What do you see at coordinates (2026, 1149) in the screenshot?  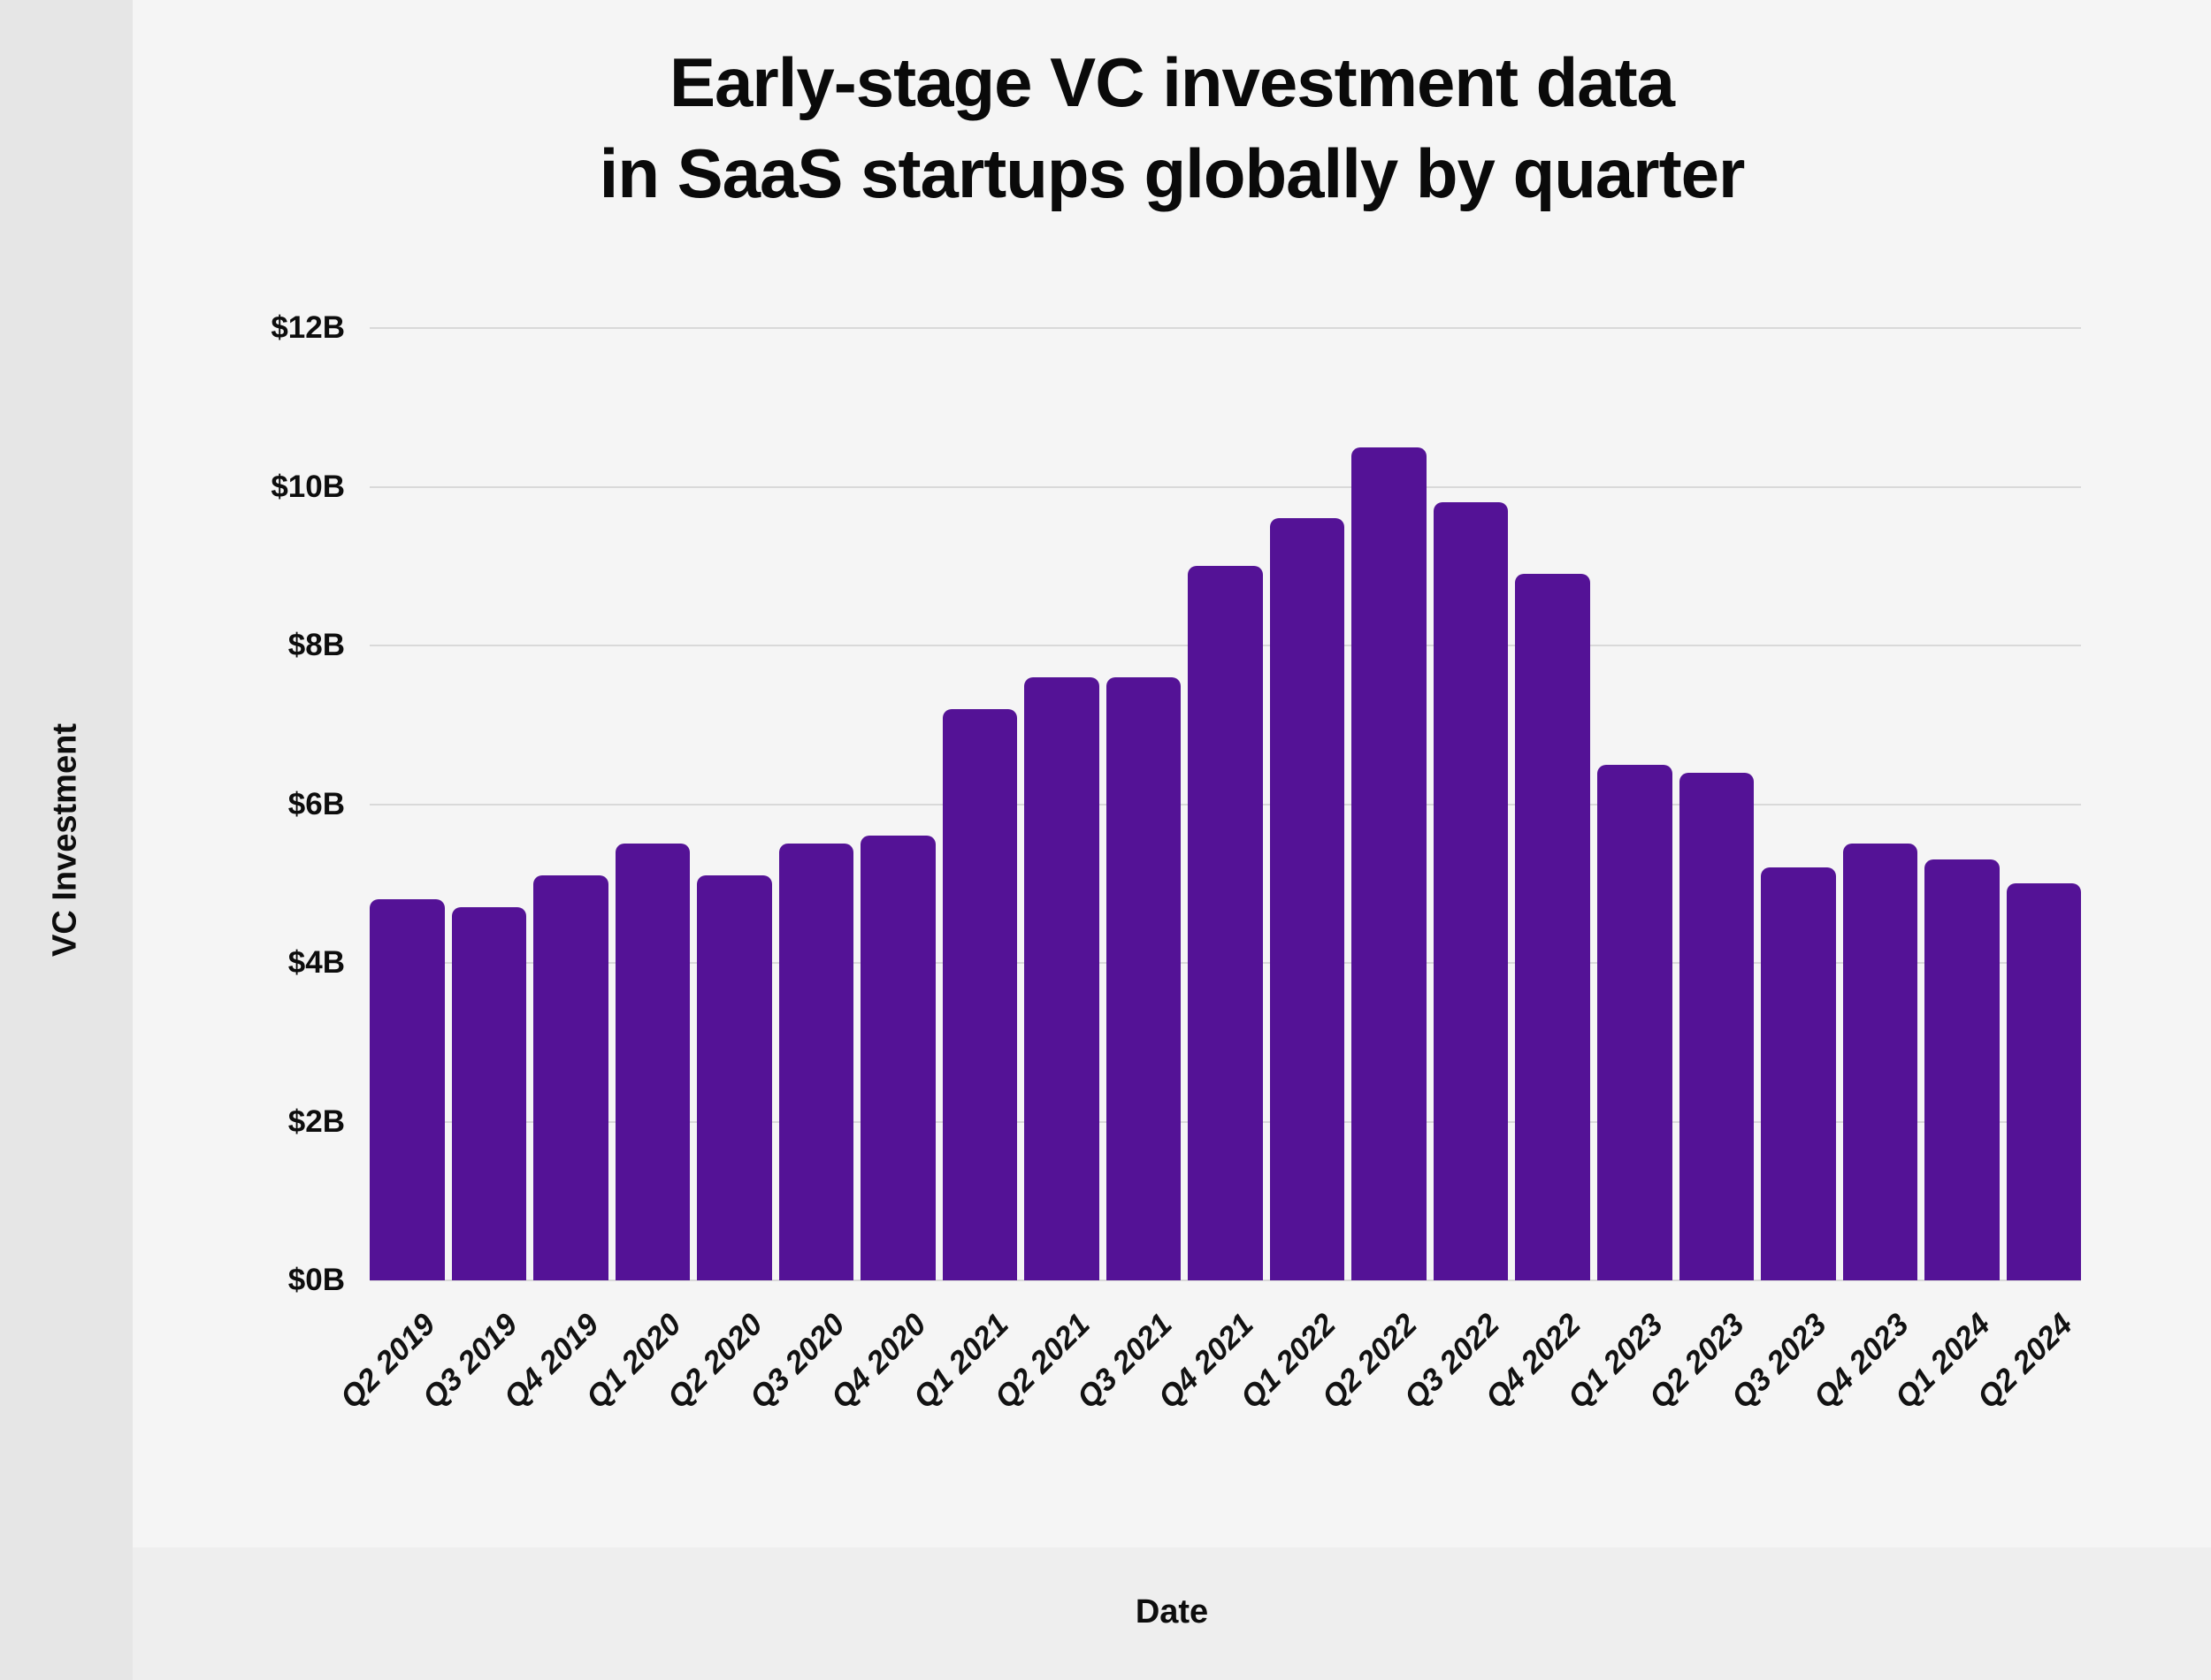 I see `bar-q2-2024: Q2 2024` at bounding box center [2026, 1149].